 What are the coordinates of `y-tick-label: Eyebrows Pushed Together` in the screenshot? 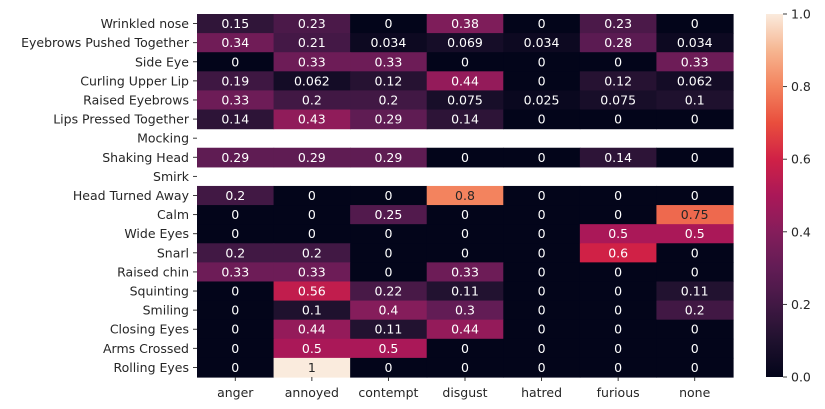 It's located at (105, 42).